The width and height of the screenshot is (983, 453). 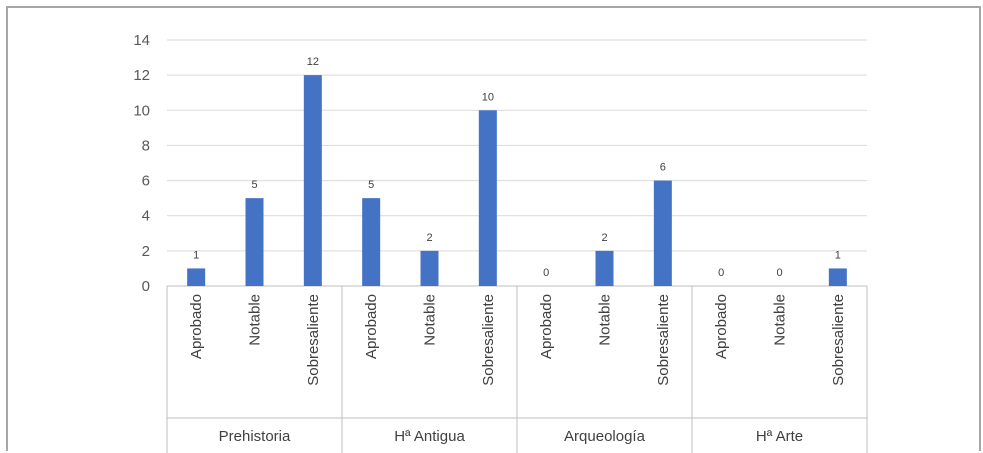 What do you see at coordinates (141, 75) in the screenshot?
I see `y-tick-label: 12` at bounding box center [141, 75].